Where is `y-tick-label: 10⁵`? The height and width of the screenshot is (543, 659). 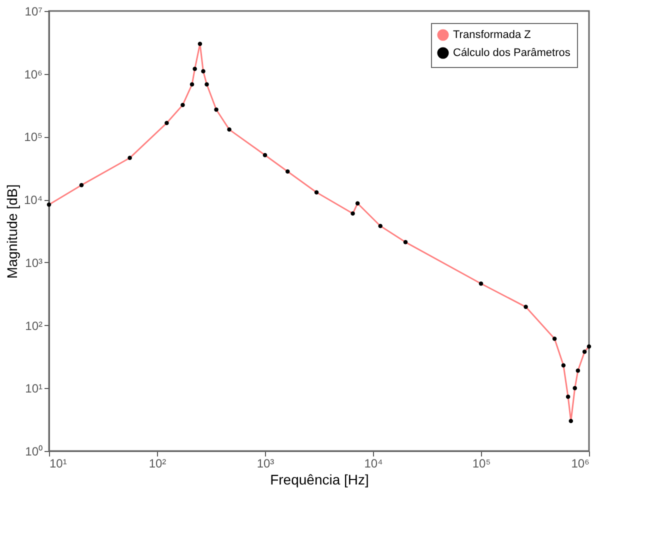
y-tick-label: 10⁵ is located at coordinates (33, 137).